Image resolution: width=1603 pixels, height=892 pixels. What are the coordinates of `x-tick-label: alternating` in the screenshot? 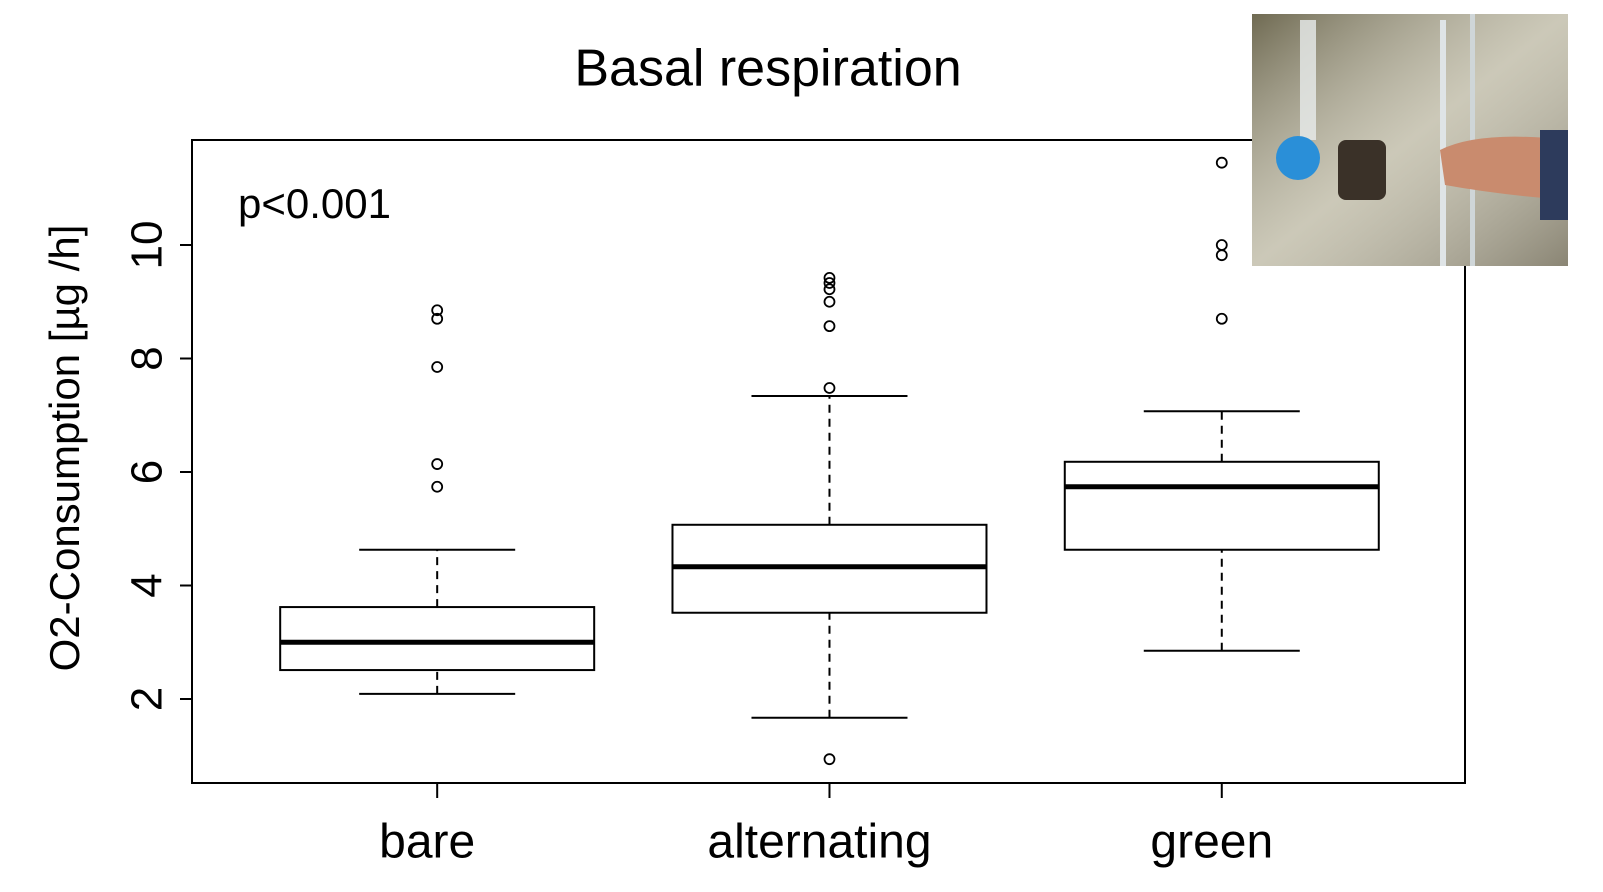 It's located at (819, 842).